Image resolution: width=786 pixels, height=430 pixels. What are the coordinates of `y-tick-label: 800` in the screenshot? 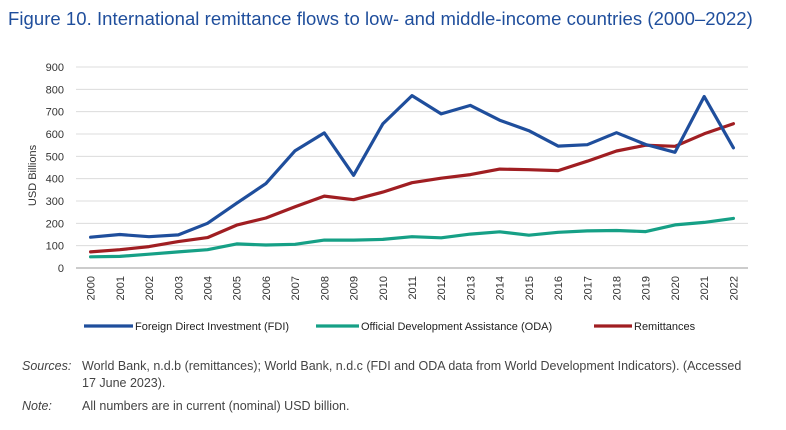 It's located at (55, 90).